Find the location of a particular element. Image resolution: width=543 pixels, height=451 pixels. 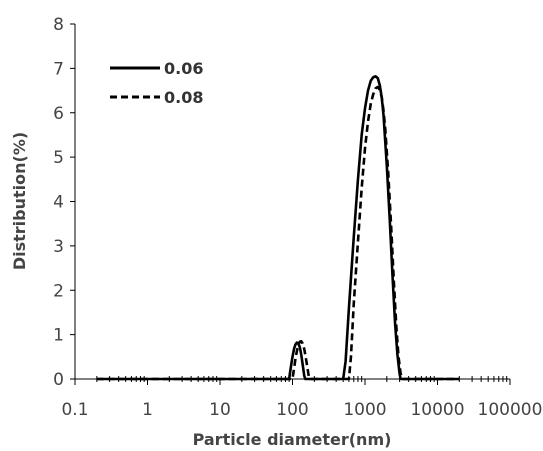

legend-label-0.06: 0.06 is located at coordinates (183, 68).